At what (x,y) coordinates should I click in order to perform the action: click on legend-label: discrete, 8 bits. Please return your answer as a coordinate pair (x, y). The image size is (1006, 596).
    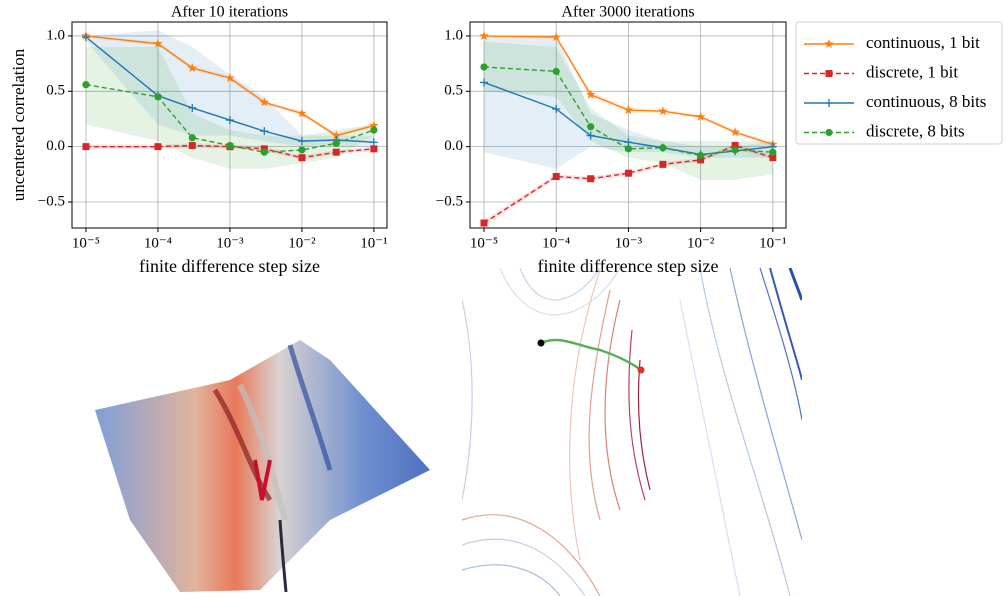
    Looking at the image, I should click on (915, 130).